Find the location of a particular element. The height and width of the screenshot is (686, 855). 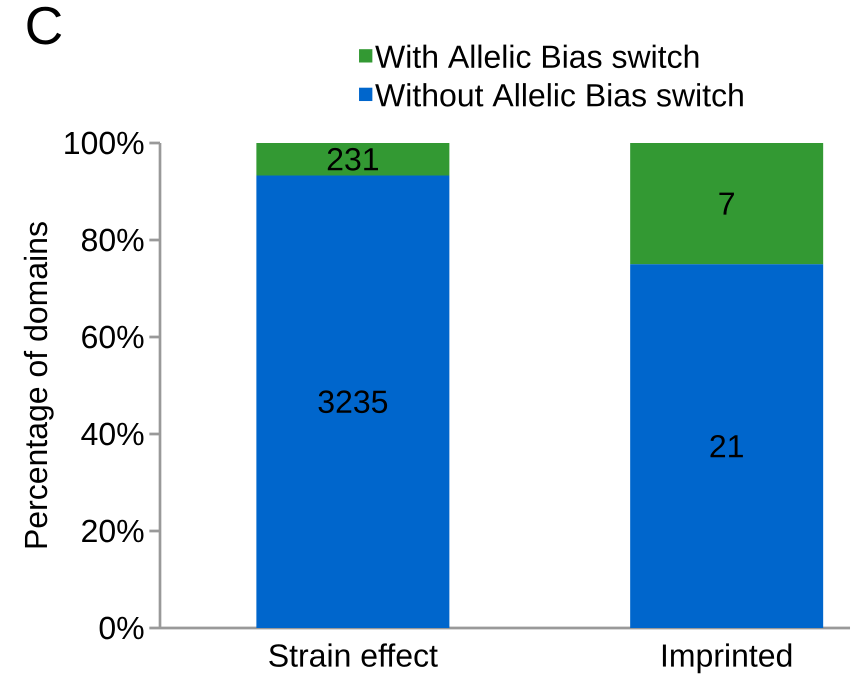

annotation: 21 is located at coordinates (726, 446).